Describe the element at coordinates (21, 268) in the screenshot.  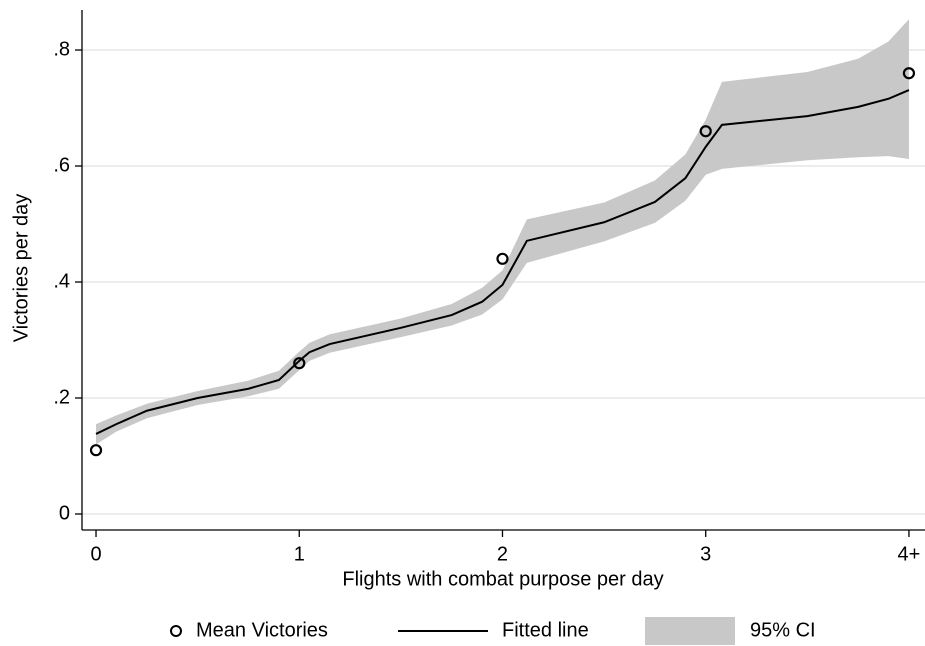
I see `y-axis-title: Victories per day` at that location.